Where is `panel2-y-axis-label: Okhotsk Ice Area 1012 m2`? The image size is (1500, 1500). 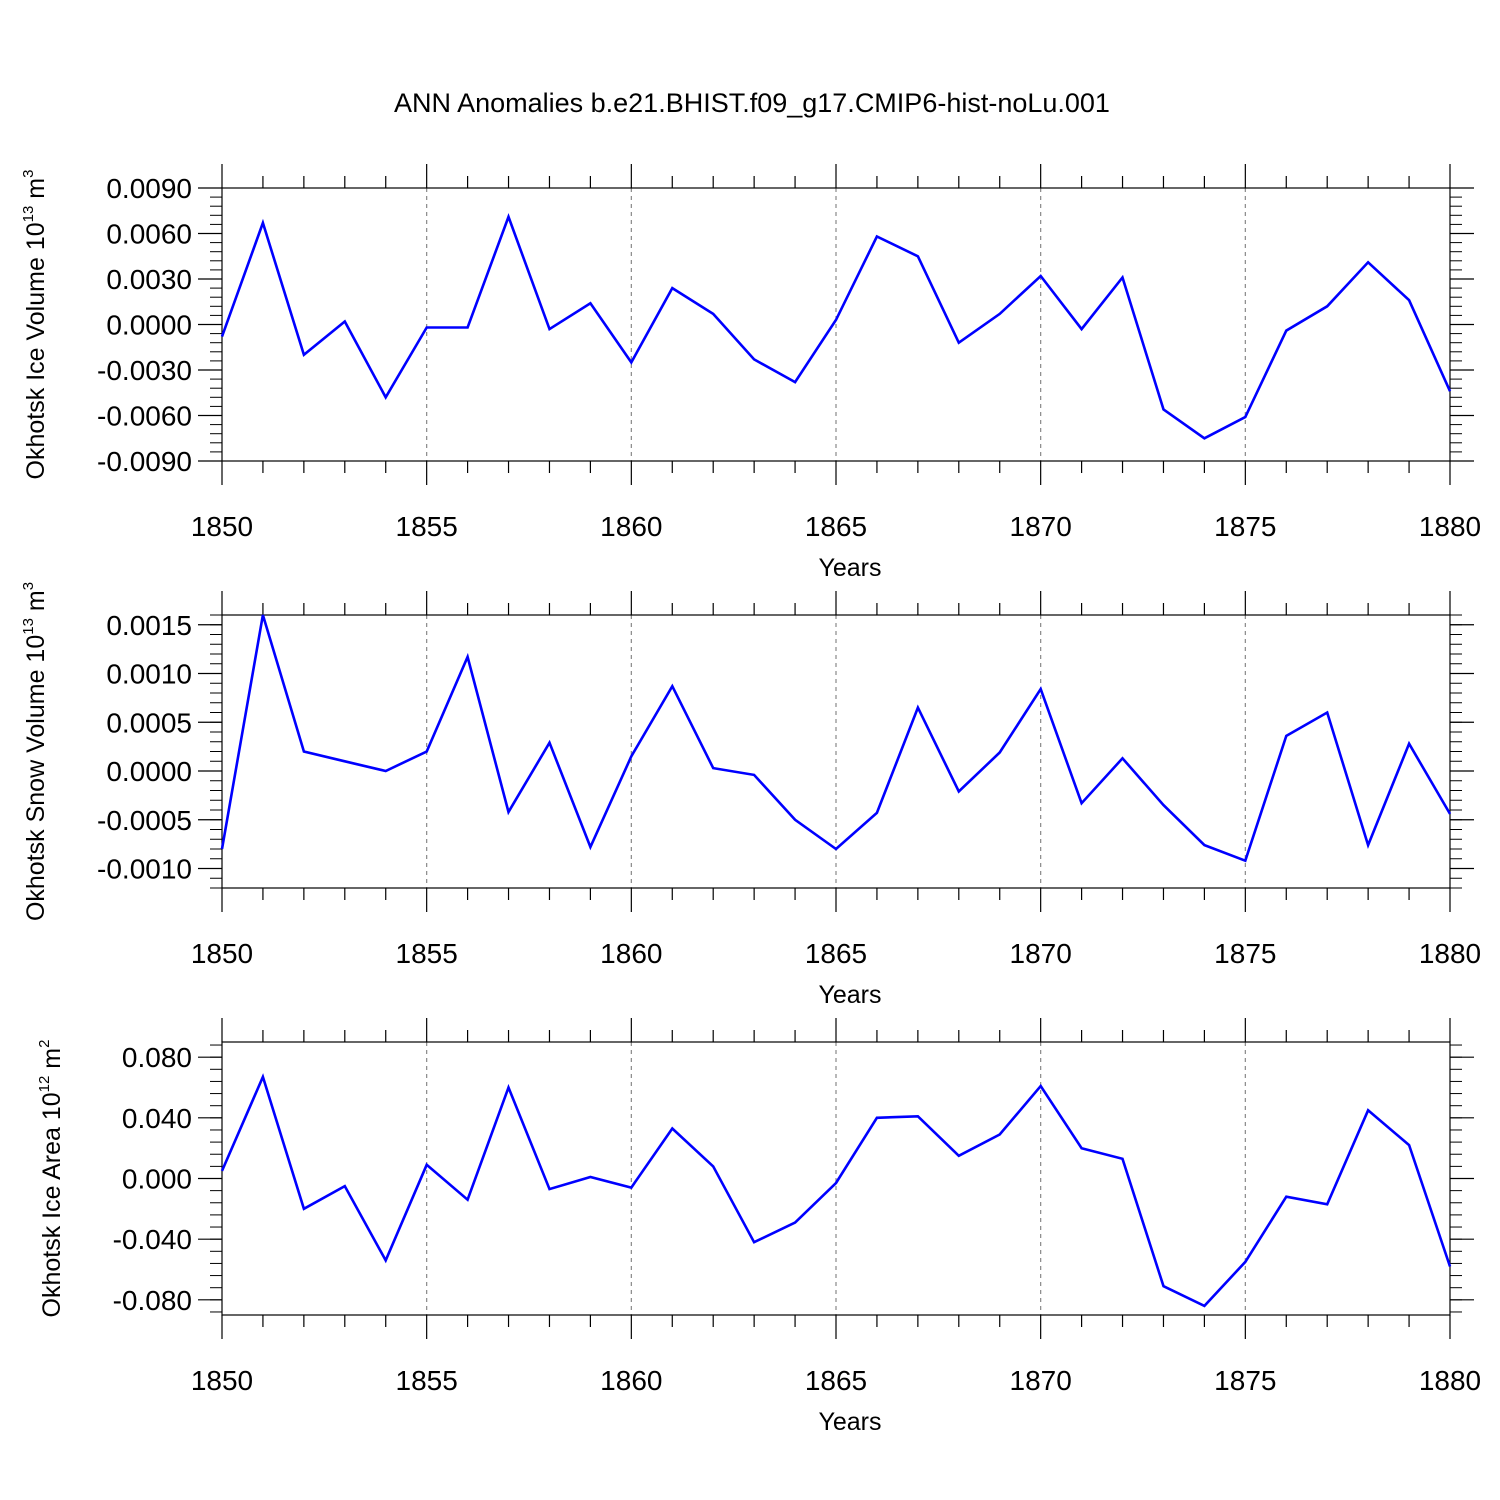
panel2-y-axis-label: Okhotsk Ice Area 1012 m2 is located at coordinates (51, 1179).